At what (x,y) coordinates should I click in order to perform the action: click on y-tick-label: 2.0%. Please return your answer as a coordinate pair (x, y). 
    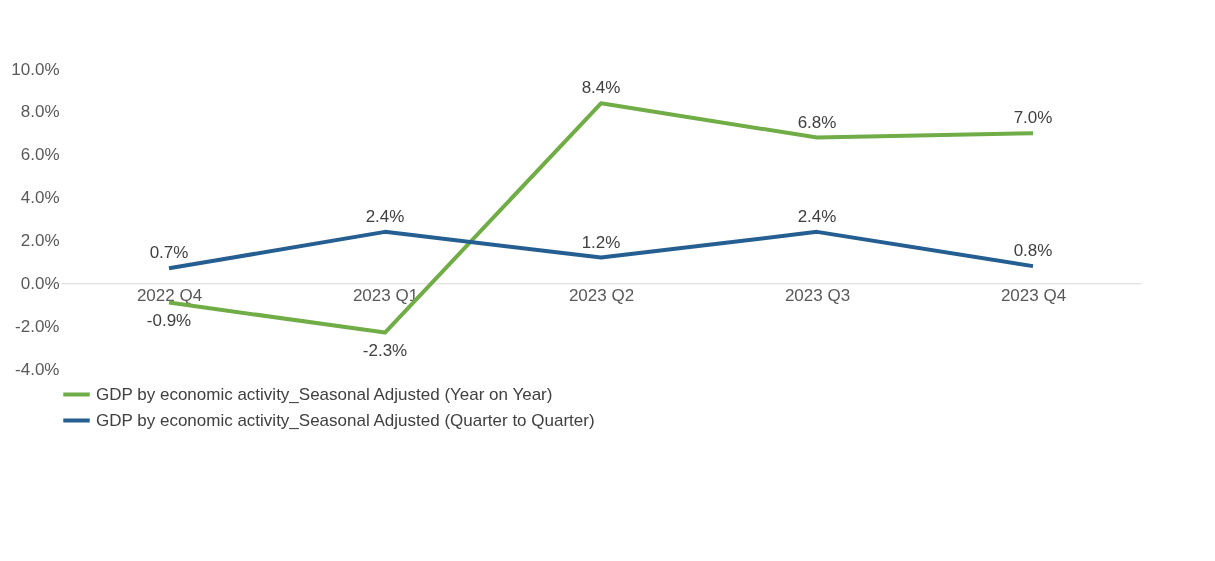
    Looking at the image, I should click on (40, 240).